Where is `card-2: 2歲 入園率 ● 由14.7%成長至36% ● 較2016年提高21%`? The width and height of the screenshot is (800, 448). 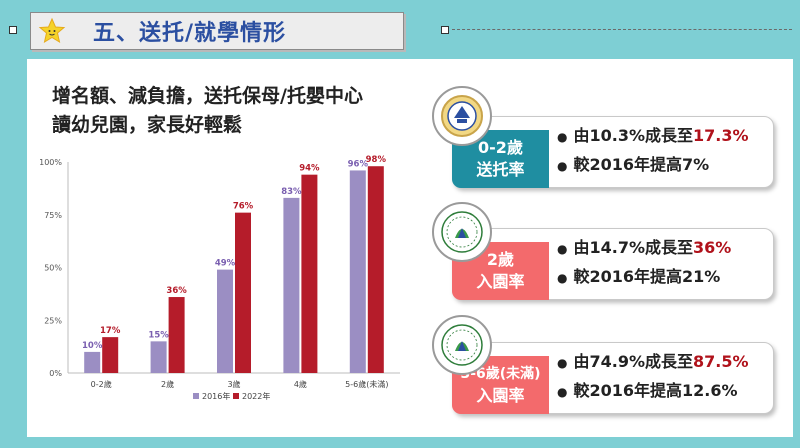
card-2: 2歲 入園率 ● 由14.7%成長至36% ● 較2016年提高21% is located at coordinates (613, 264).